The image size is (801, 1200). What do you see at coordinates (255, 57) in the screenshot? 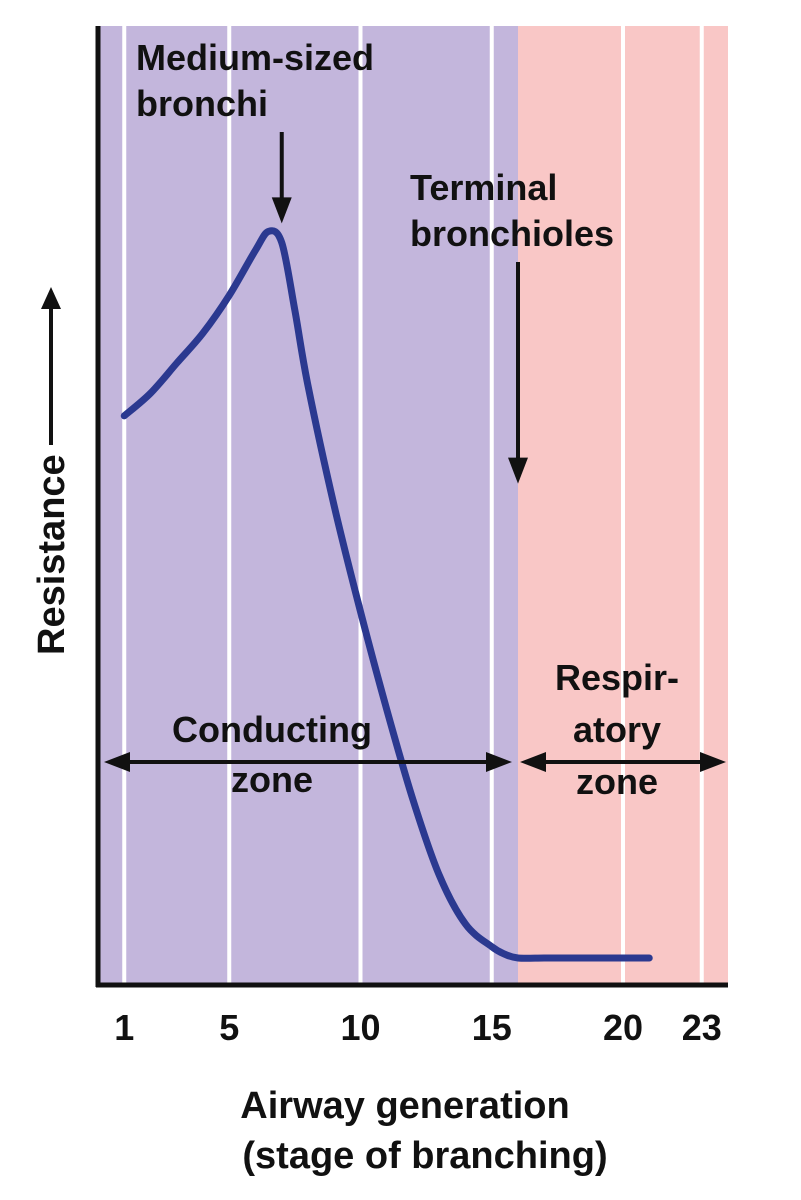
I see `annotation-medium-bronchi-line-0: Medium-sized` at bounding box center [255, 57].